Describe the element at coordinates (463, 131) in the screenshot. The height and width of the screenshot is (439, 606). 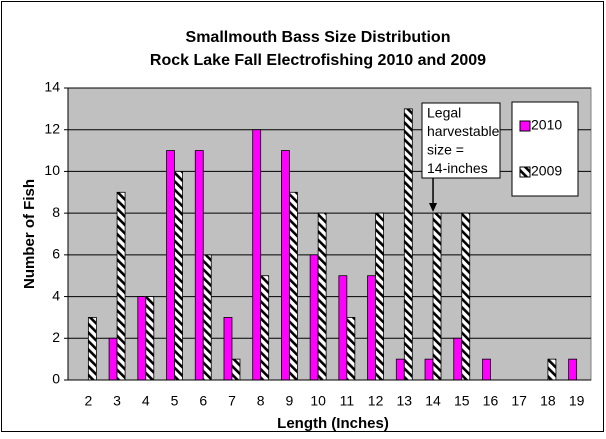
I see `annotation-text: harvestable` at that location.